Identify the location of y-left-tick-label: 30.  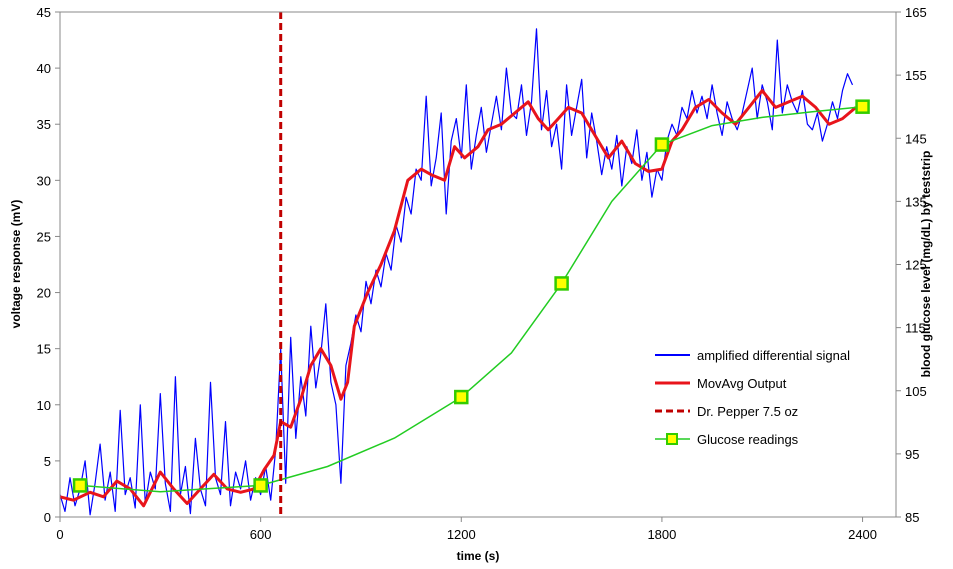
(44, 180).